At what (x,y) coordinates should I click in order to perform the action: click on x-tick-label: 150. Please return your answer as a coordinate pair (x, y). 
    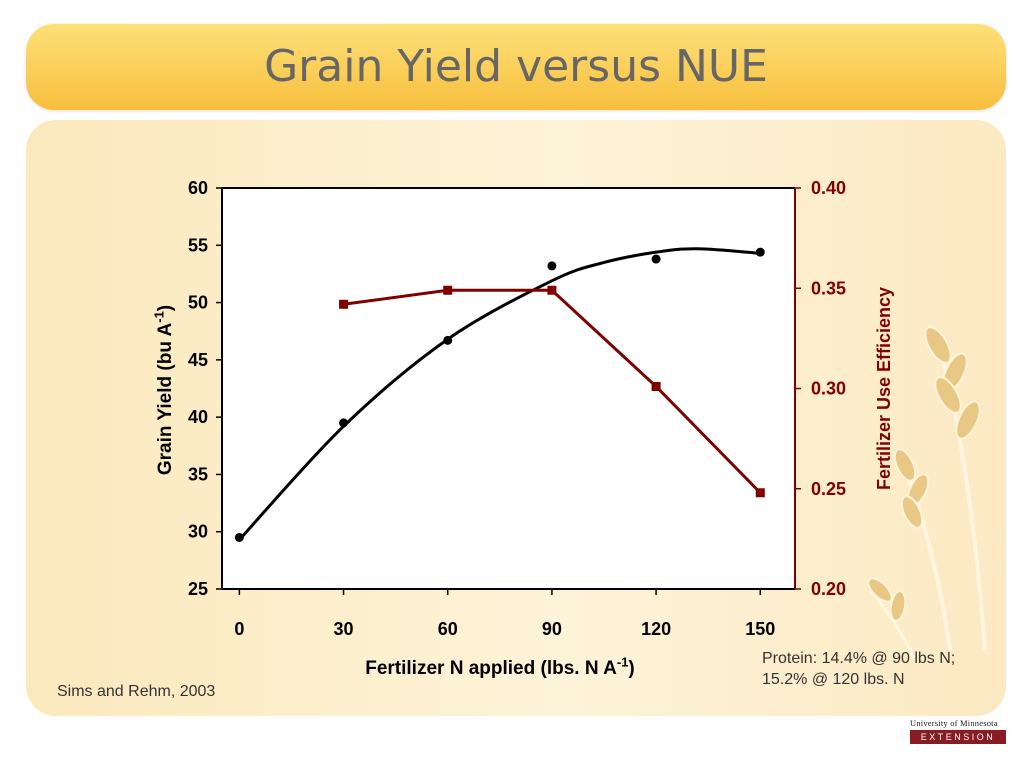
    Looking at the image, I should click on (760, 629).